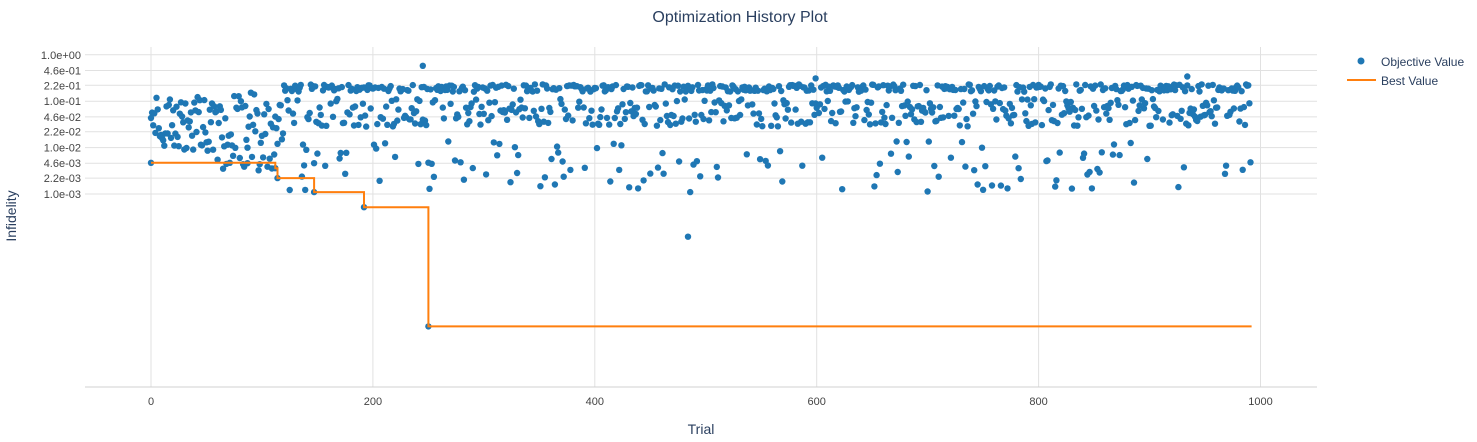 This screenshot has width=1477, height=442. What do you see at coordinates (62, 149) in the screenshot?
I see `y-tick-label: 1.0e-02` at bounding box center [62, 149].